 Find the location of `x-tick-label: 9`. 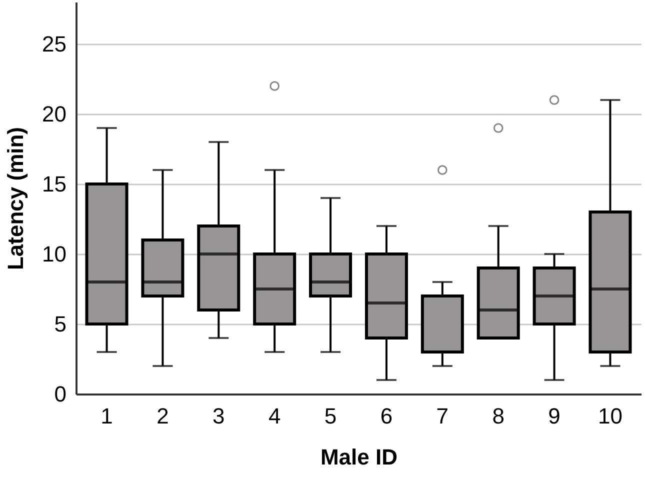

x-tick-label: 9 is located at coordinates (554, 416).